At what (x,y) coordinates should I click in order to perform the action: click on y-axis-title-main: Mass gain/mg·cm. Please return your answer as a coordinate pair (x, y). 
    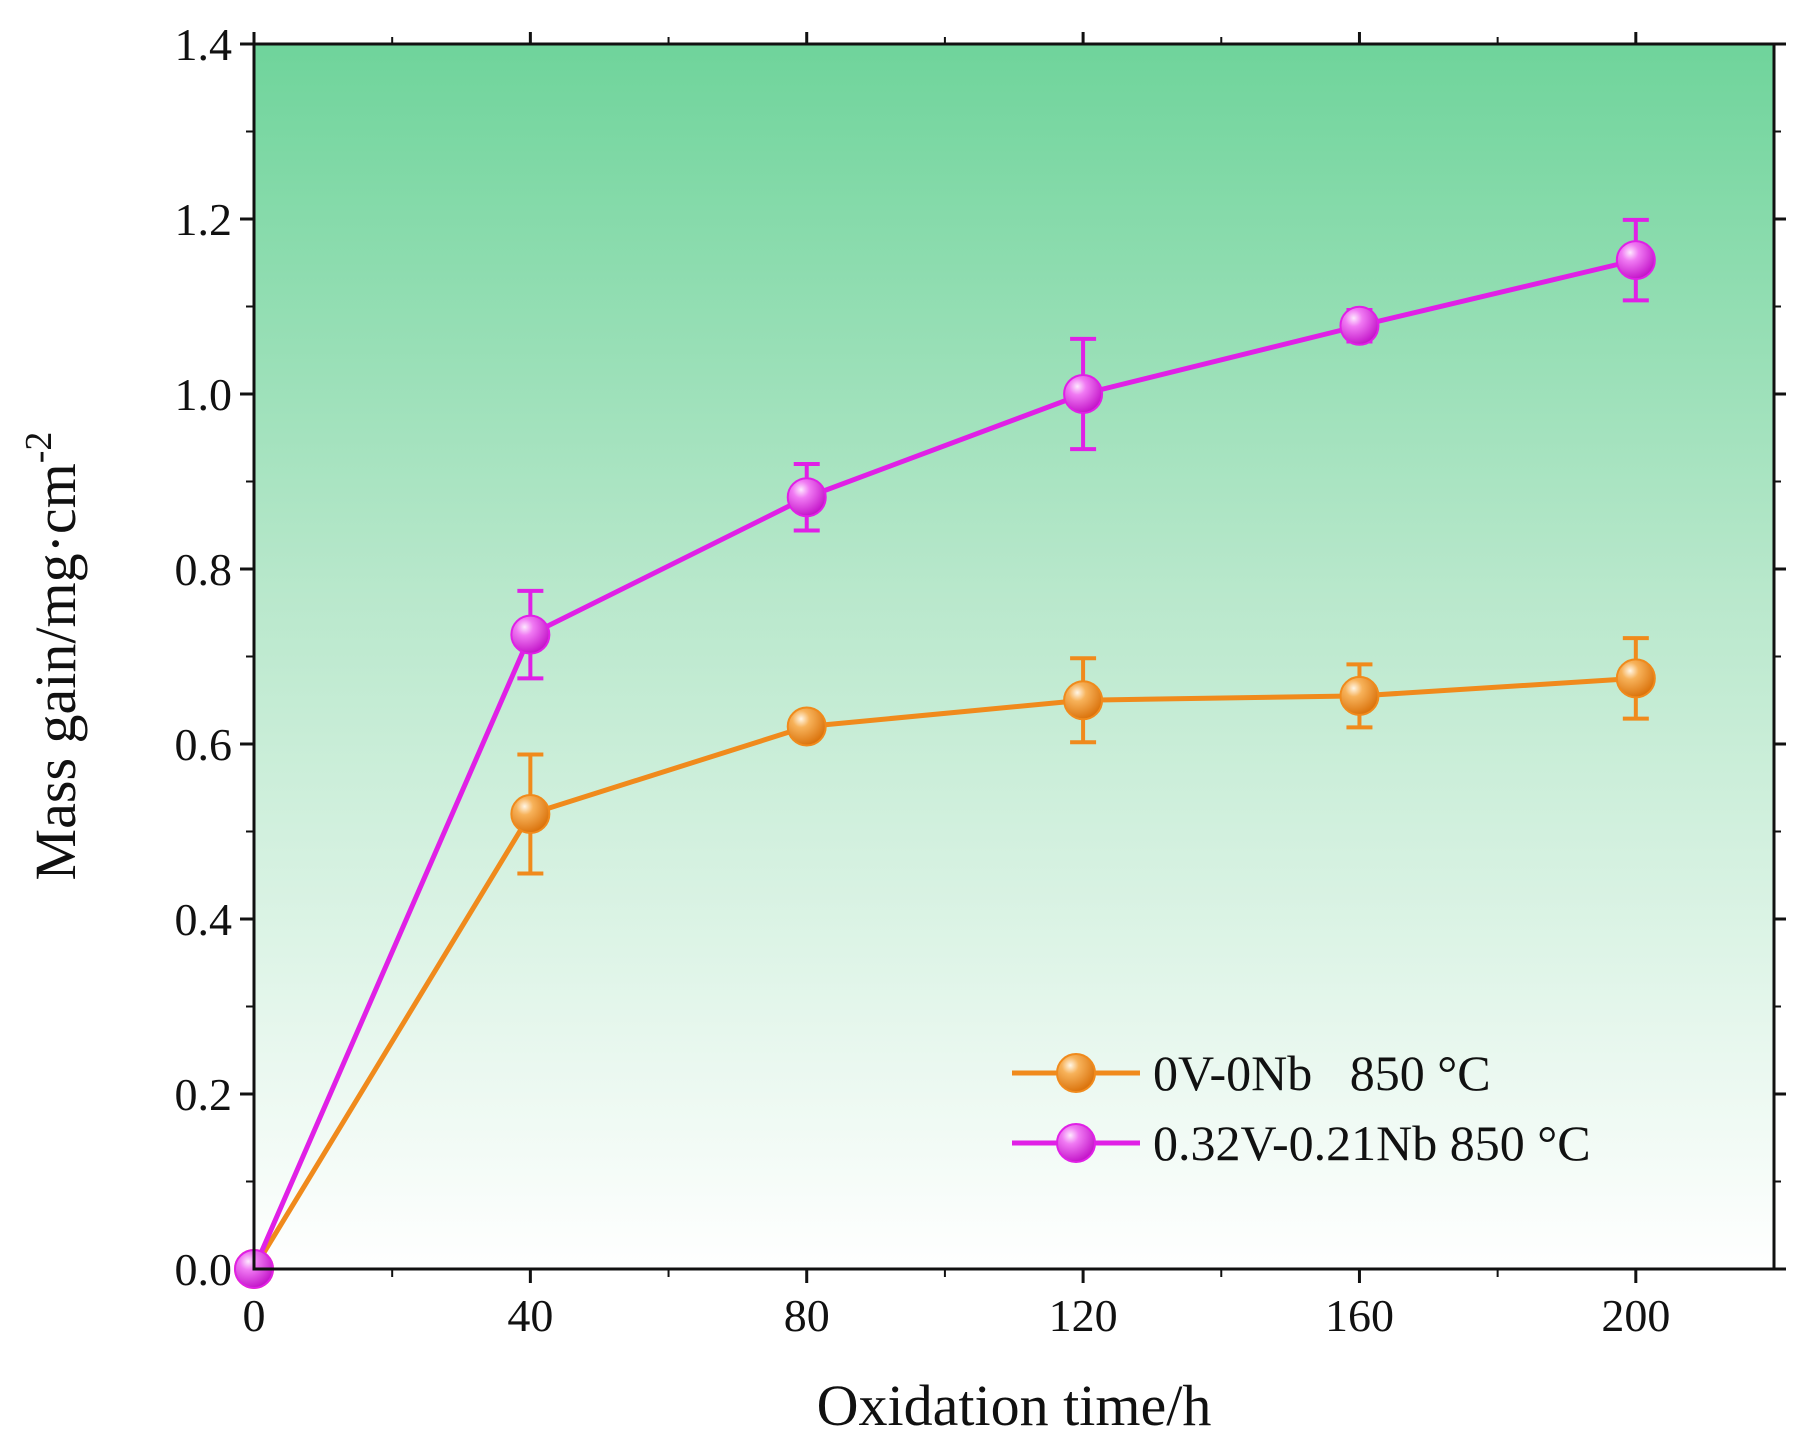
    Looking at the image, I should click on (55, 671).